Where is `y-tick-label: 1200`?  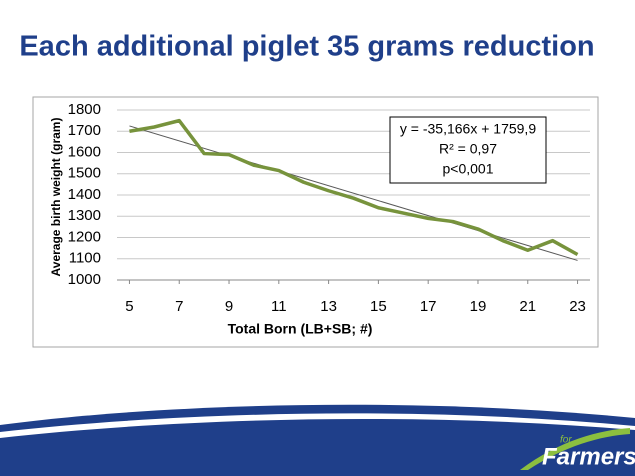
y-tick-label: 1200 is located at coordinates (84, 236).